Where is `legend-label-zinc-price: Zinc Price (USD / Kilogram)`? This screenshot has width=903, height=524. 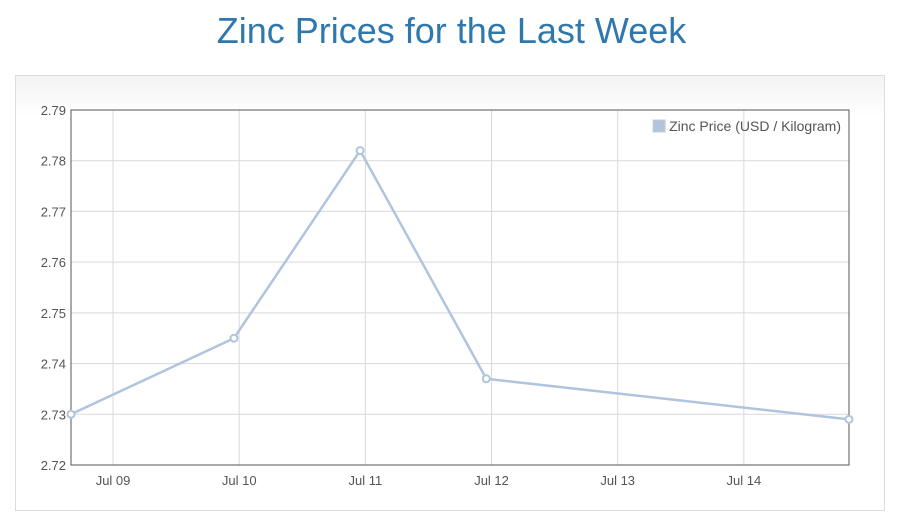
legend-label-zinc-price: Zinc Price (USD / Kilogram) is located at coordinates (755, 126).